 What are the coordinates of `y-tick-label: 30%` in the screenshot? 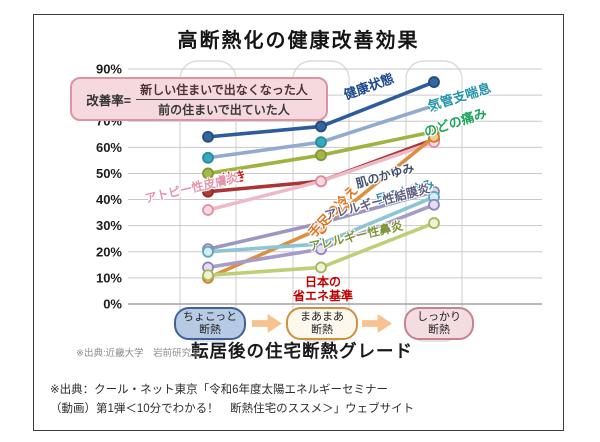 It's located at (109, 225).